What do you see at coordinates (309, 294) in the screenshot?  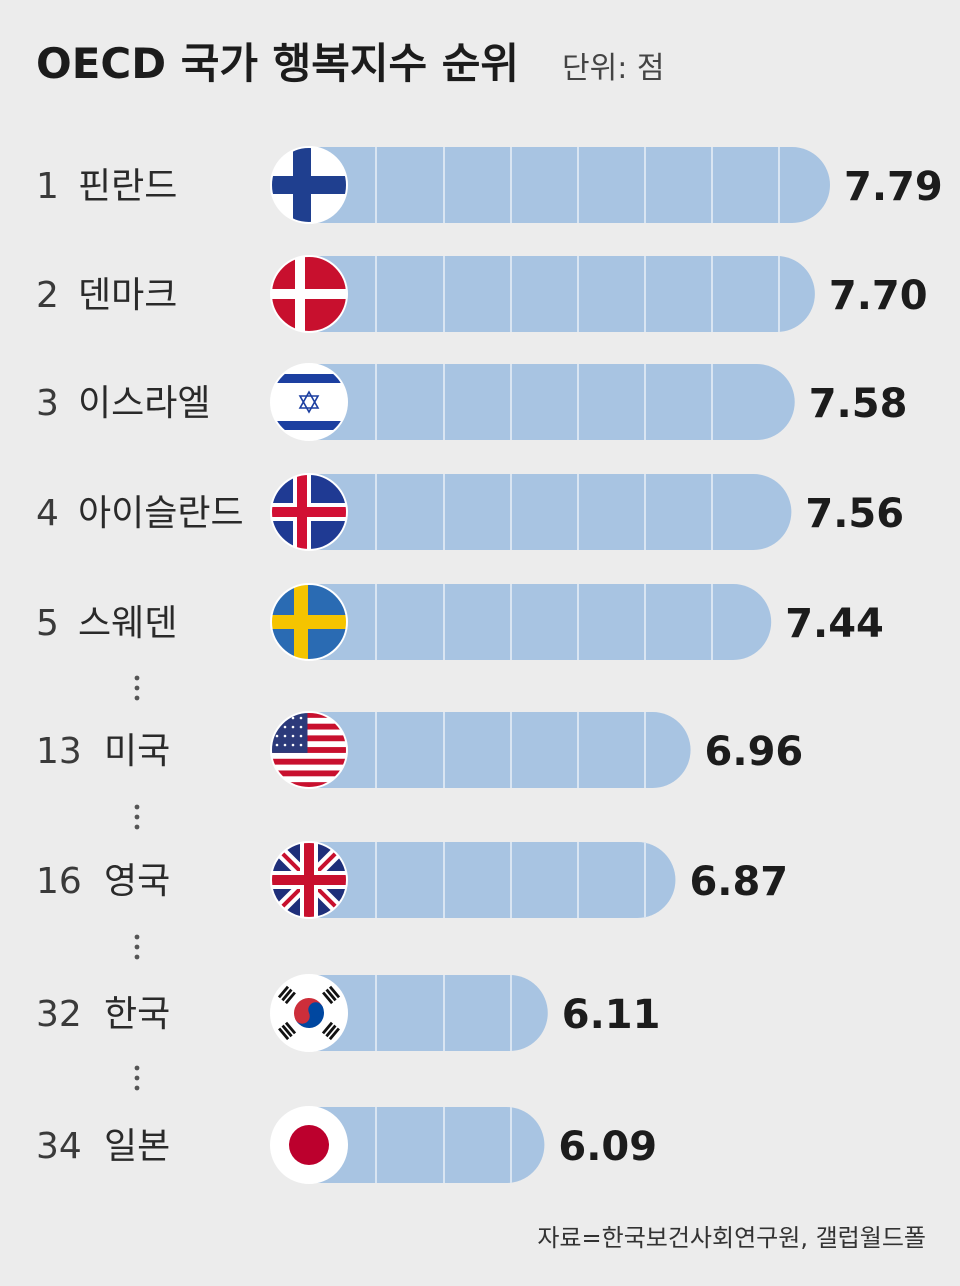 I see `denmark-flag-icon` at bounding box center [309, 294].